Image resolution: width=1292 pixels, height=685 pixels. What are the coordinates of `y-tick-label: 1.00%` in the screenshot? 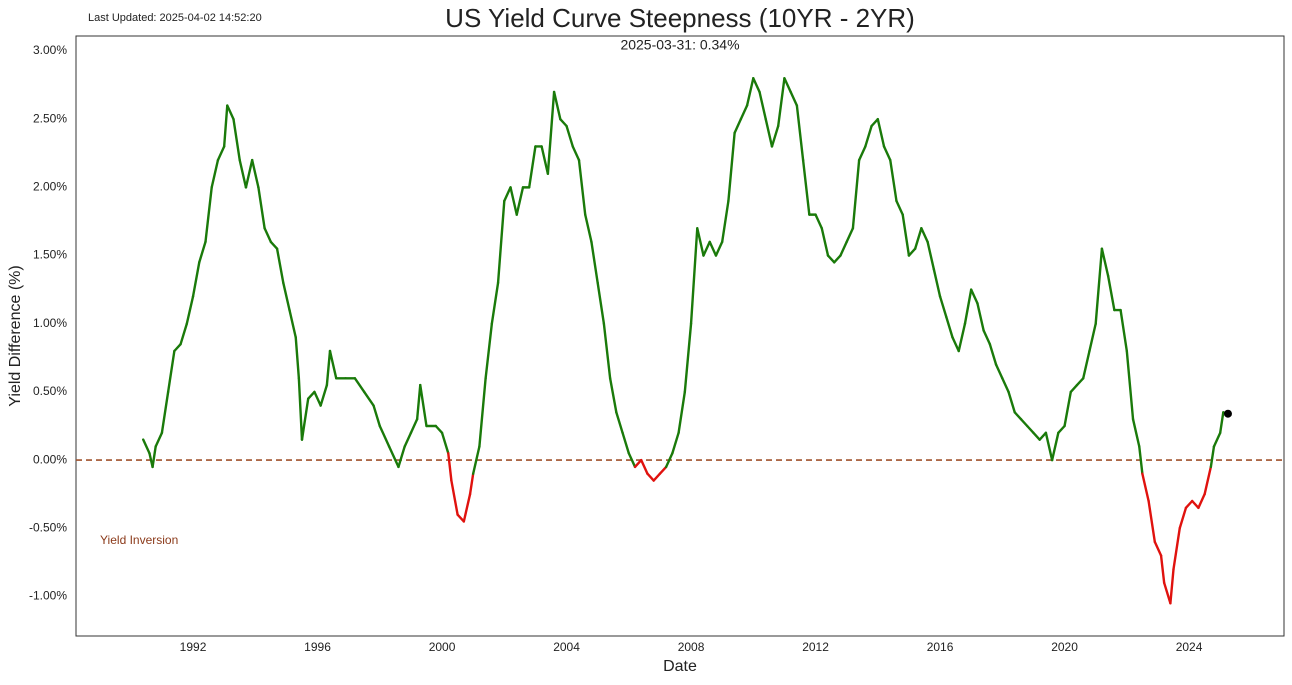 It's located at (50, 323).